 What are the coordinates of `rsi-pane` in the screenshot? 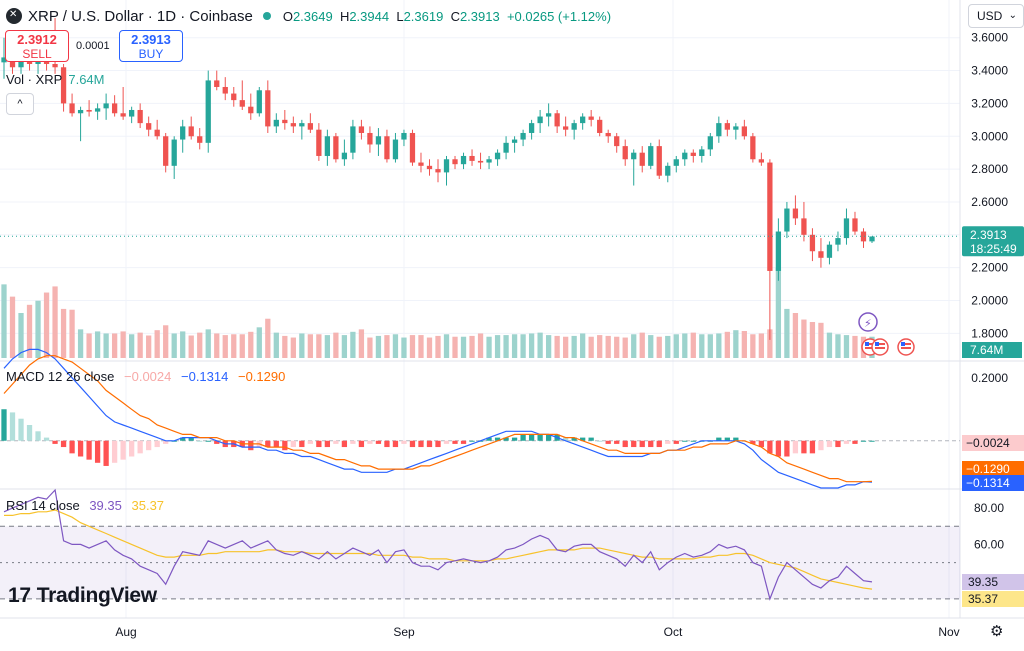 It's located at (438, 544).